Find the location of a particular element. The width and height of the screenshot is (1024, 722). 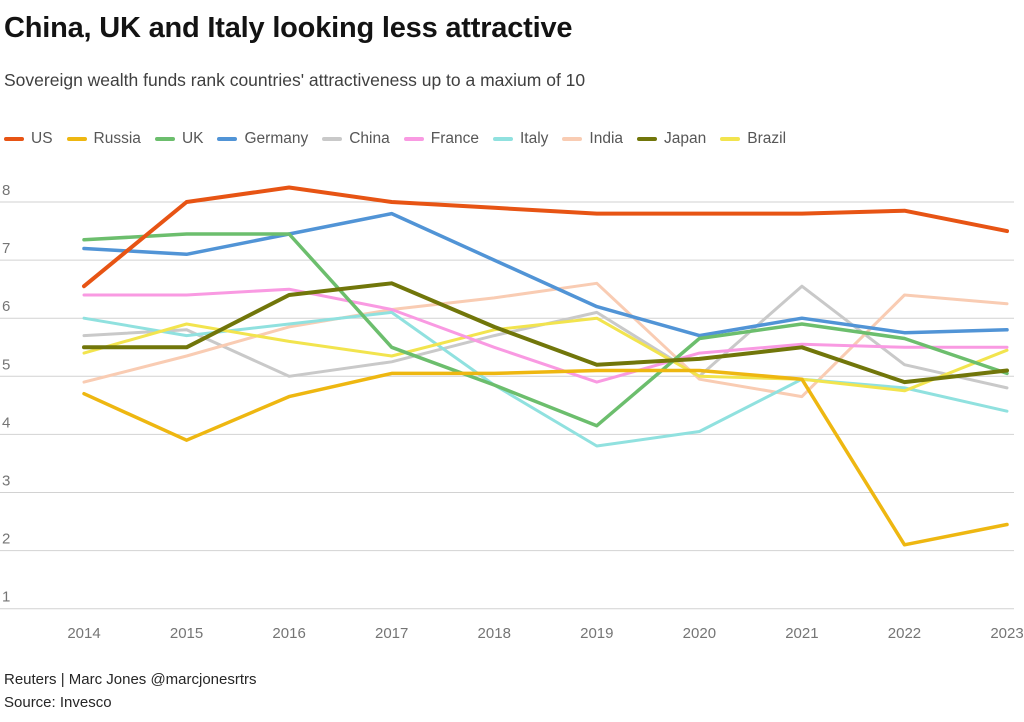

legend-label: France is located at coordinates (454, 138).